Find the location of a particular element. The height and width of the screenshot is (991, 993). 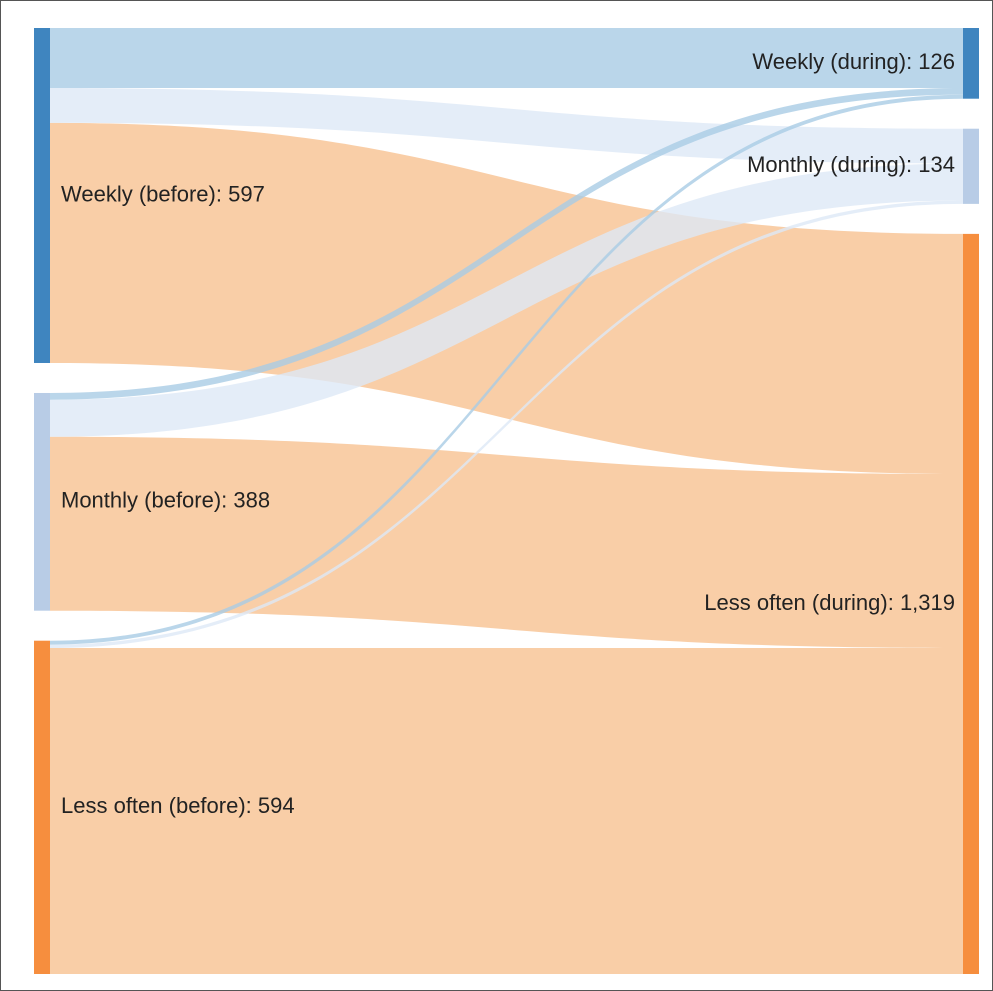

node-wb is located at coordinates (42, 195).